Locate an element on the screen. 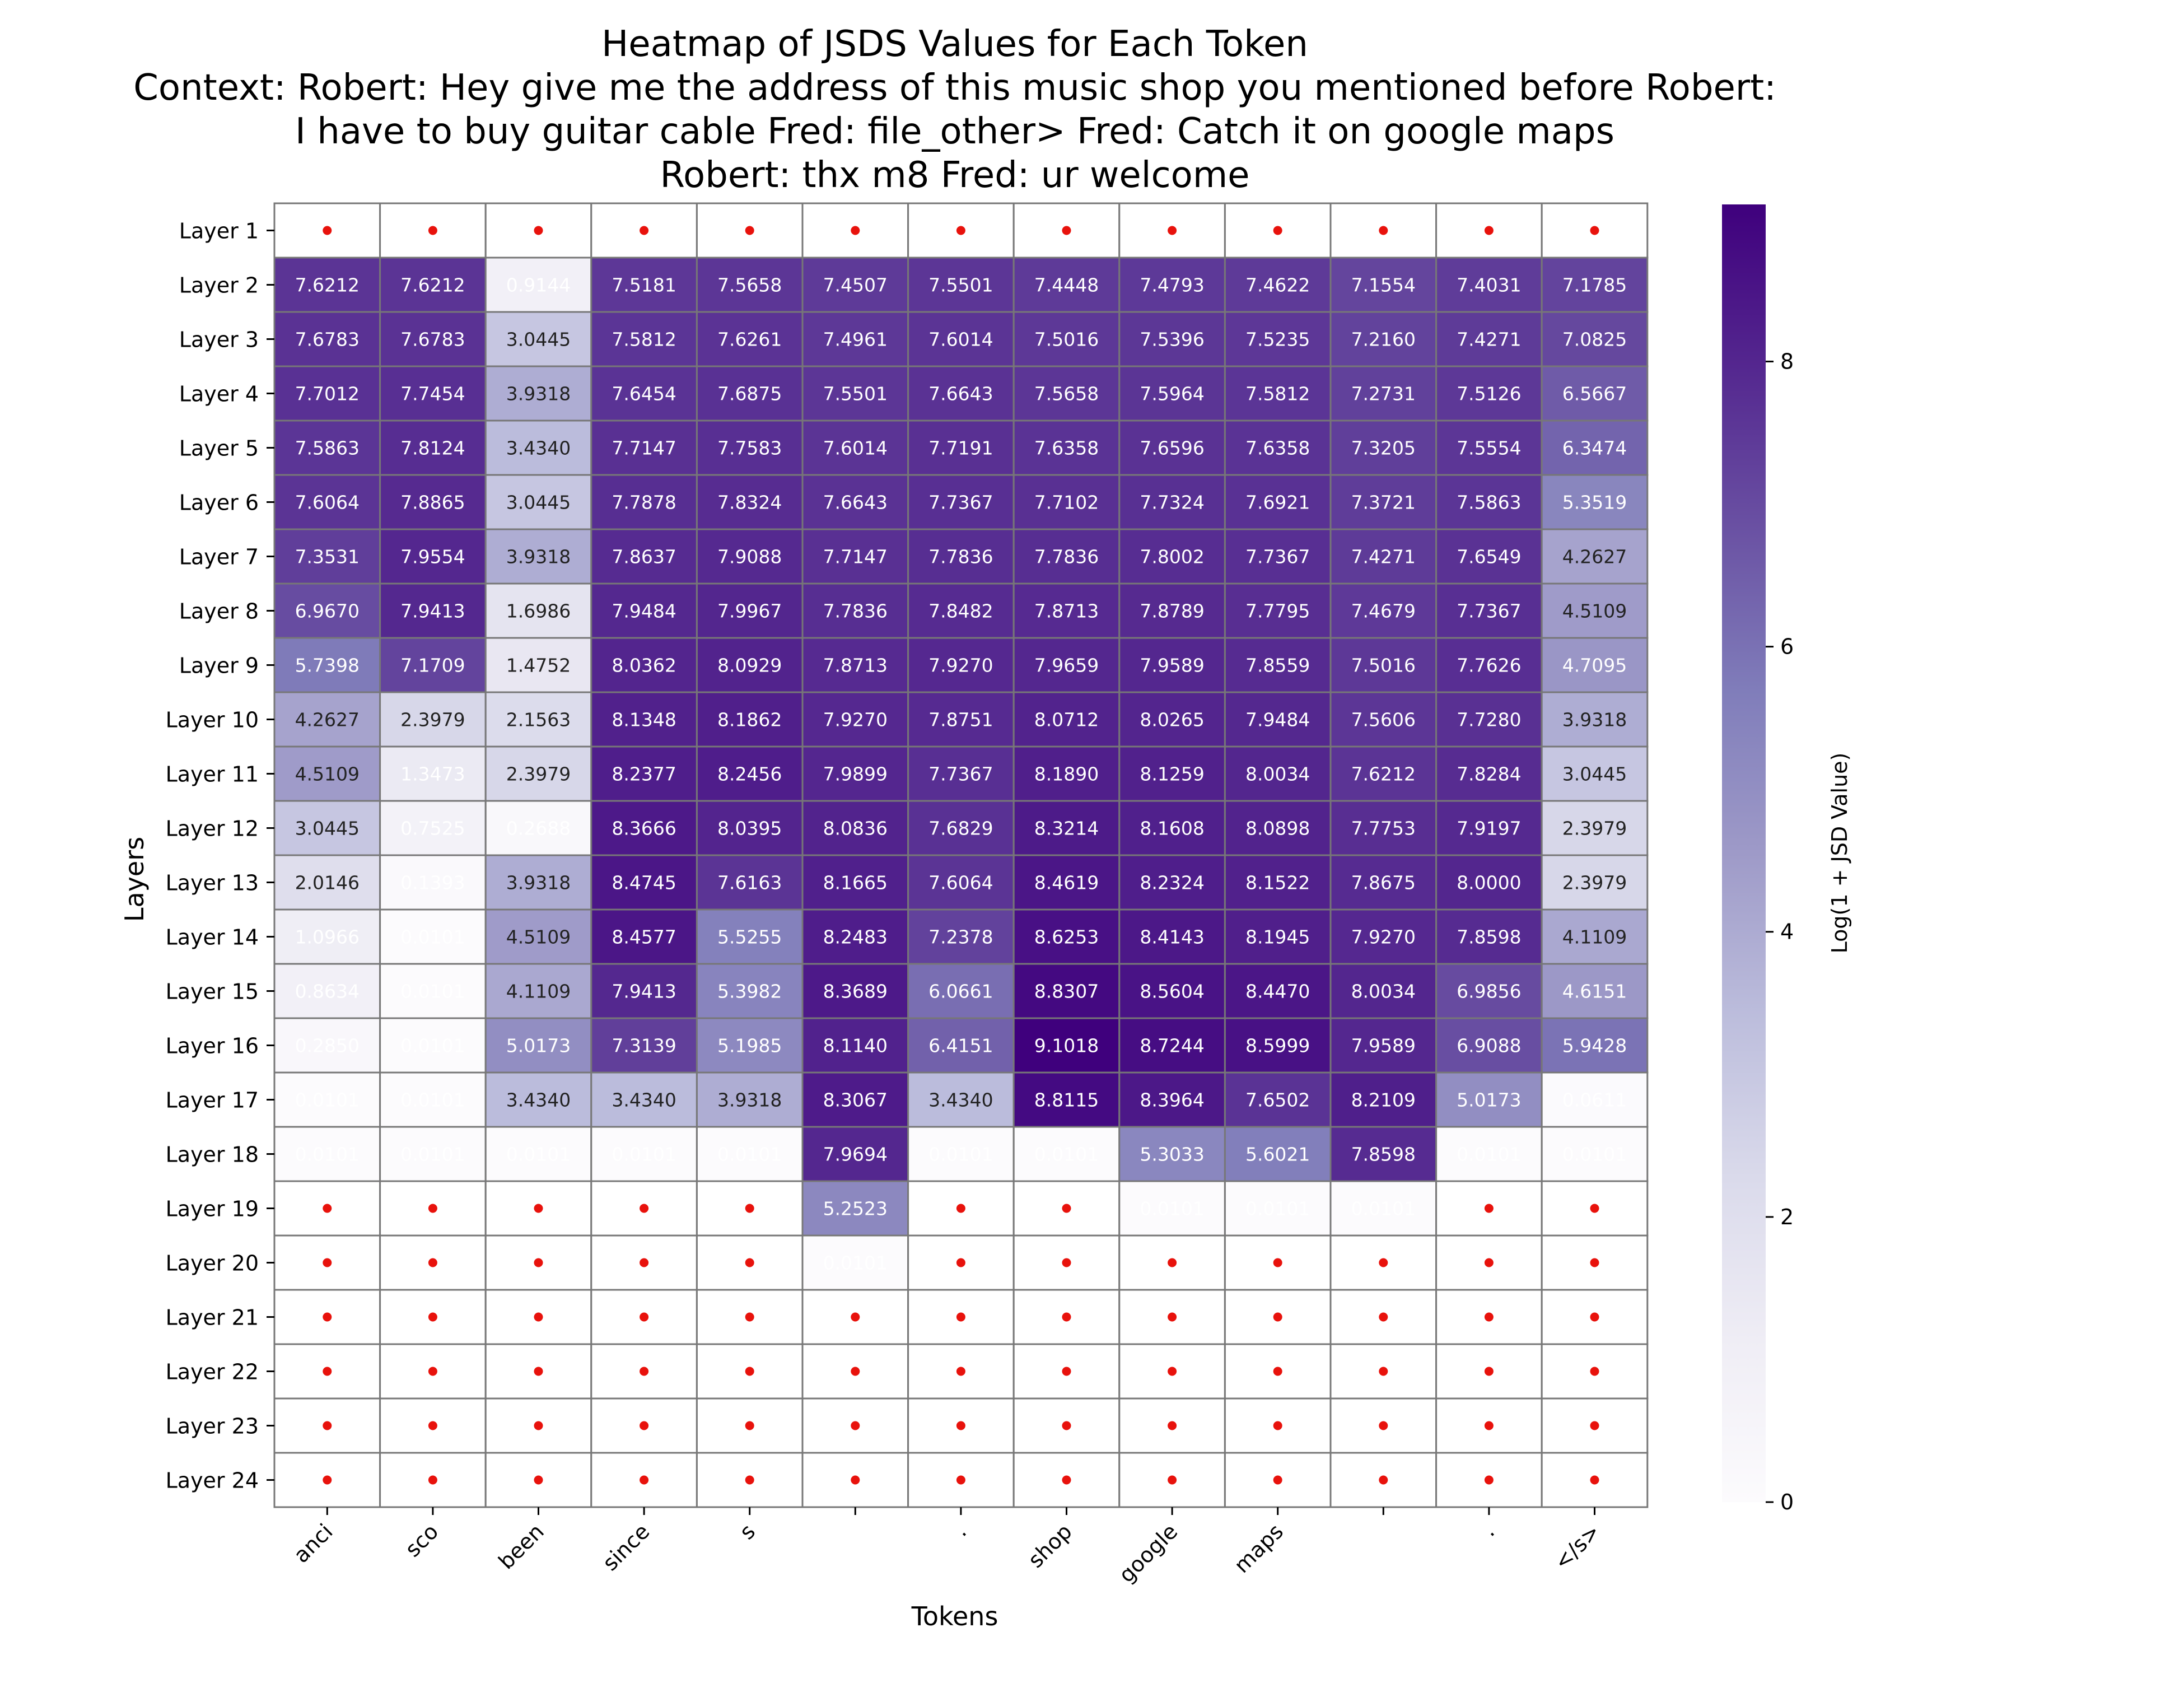 The width and height of the screenshot is (2184, 1683). y-tick-label: Layer 6 is located at coordinates (219, 503).